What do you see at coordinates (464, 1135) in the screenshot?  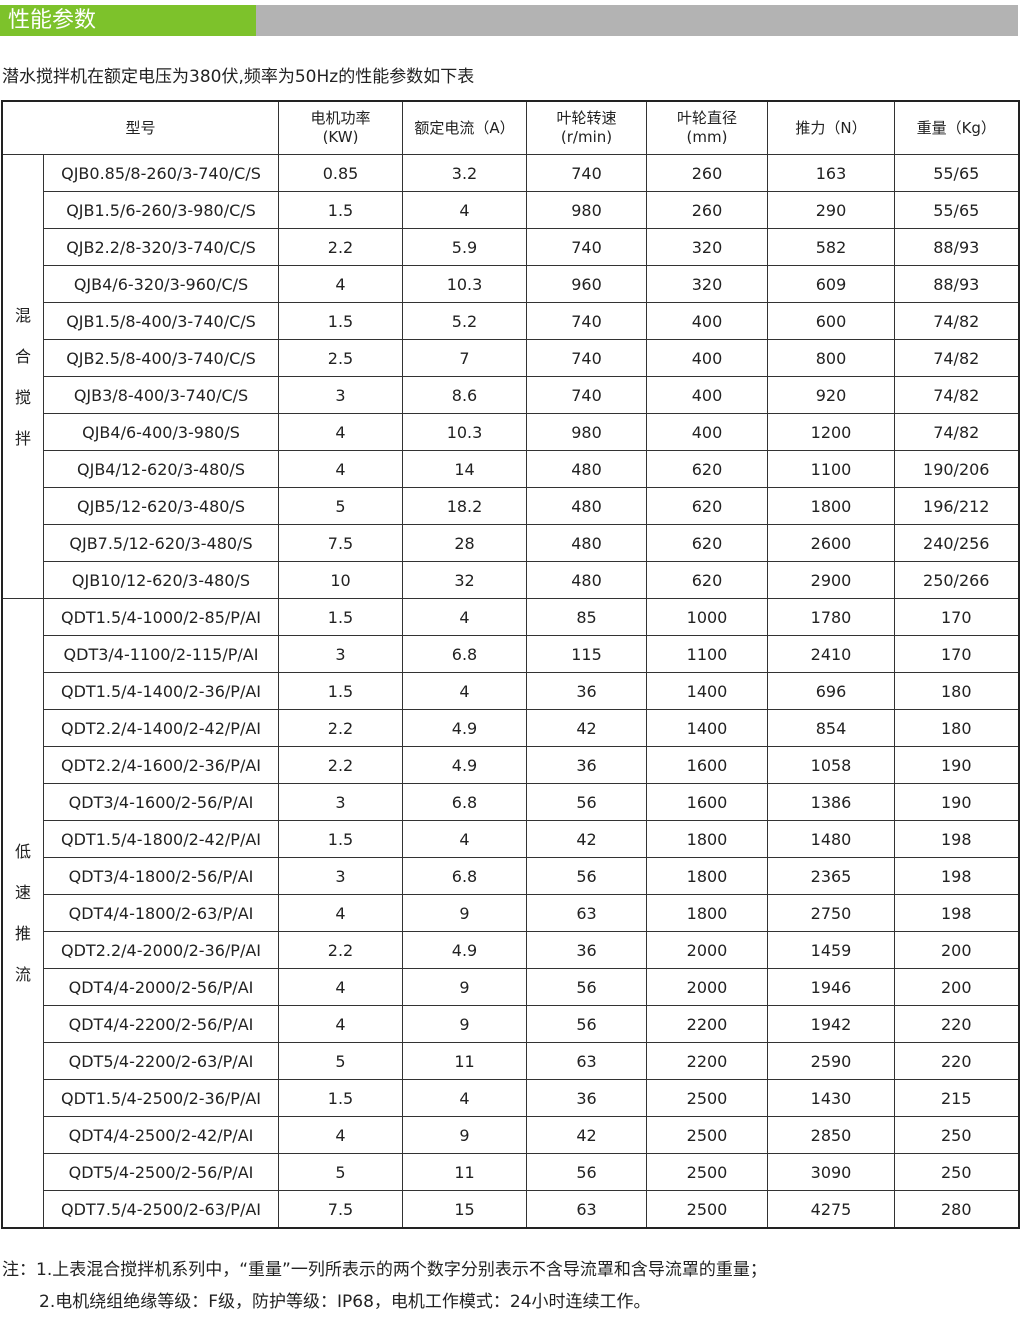 I see `cell-current: 9` at bounding box center [464, 1135].